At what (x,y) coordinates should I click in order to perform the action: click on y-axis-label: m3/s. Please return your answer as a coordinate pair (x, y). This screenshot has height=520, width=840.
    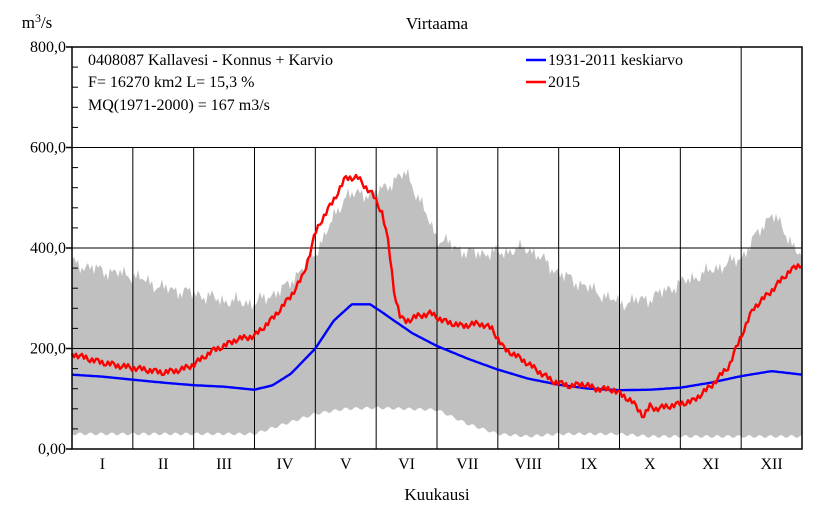
    Looking at the image, I should click on (37, 21).